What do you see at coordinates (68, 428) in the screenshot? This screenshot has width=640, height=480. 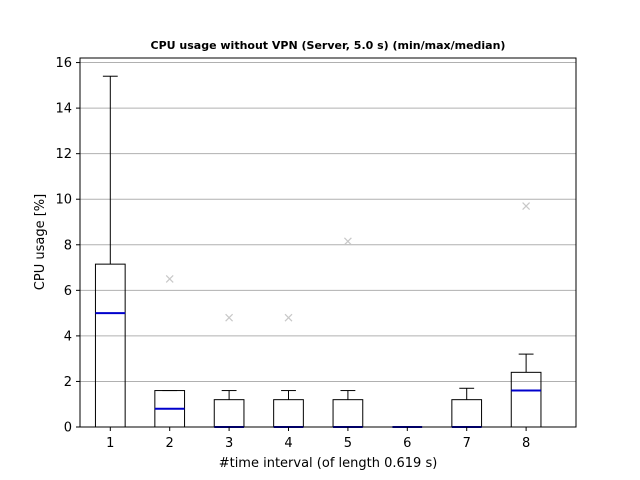 I see `y-tick-label-0: 0` at bounding box center [68, 428].